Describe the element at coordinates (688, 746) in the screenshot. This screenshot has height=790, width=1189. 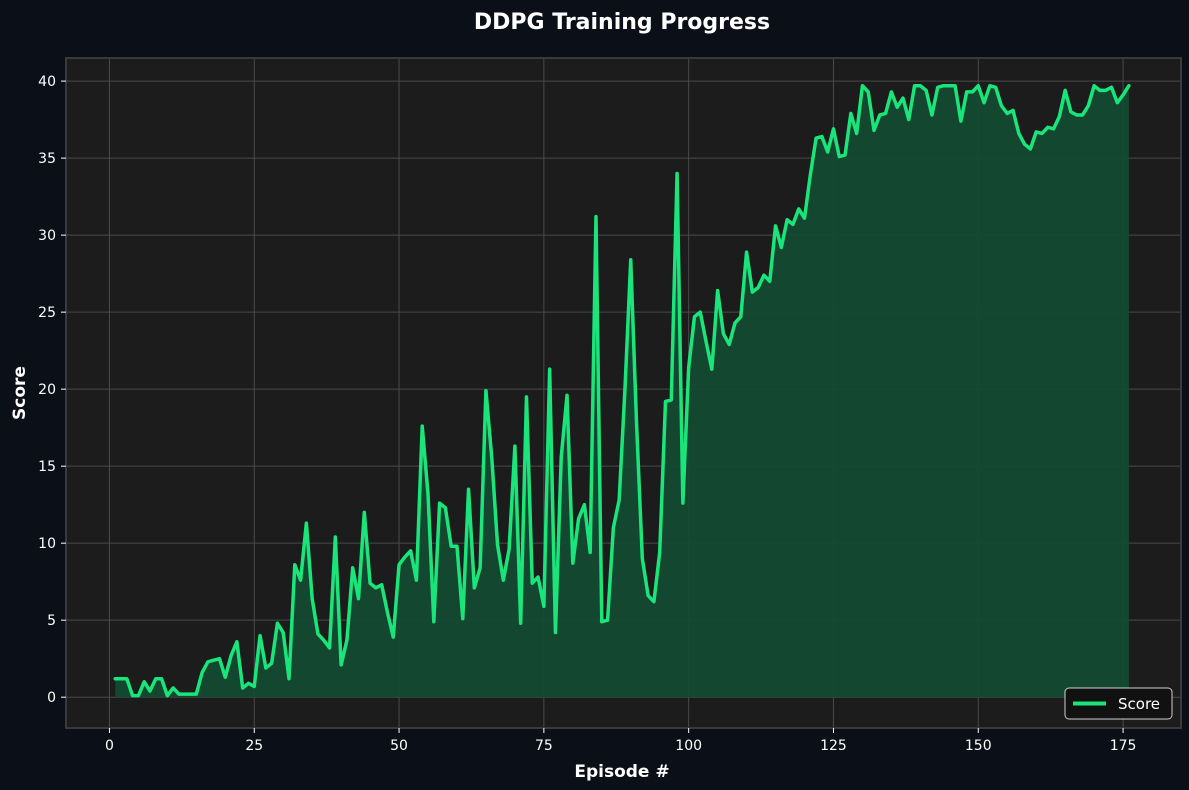
I see `x-tick-label: 100` at that location.